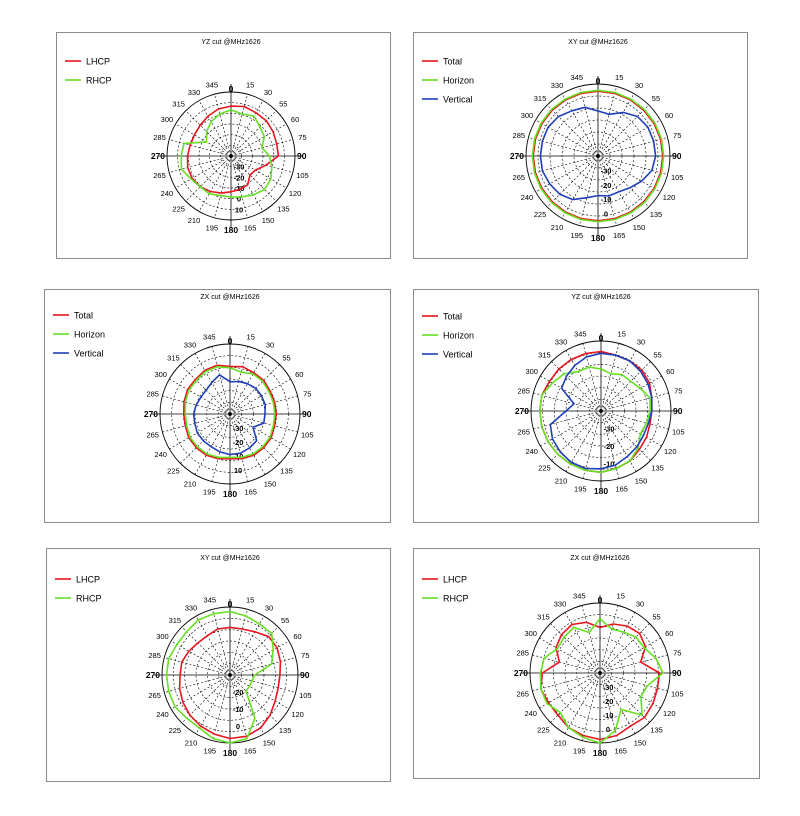 The image size is (800, 816). I want to click on angle-tick-label: 120, so click(670, 451).